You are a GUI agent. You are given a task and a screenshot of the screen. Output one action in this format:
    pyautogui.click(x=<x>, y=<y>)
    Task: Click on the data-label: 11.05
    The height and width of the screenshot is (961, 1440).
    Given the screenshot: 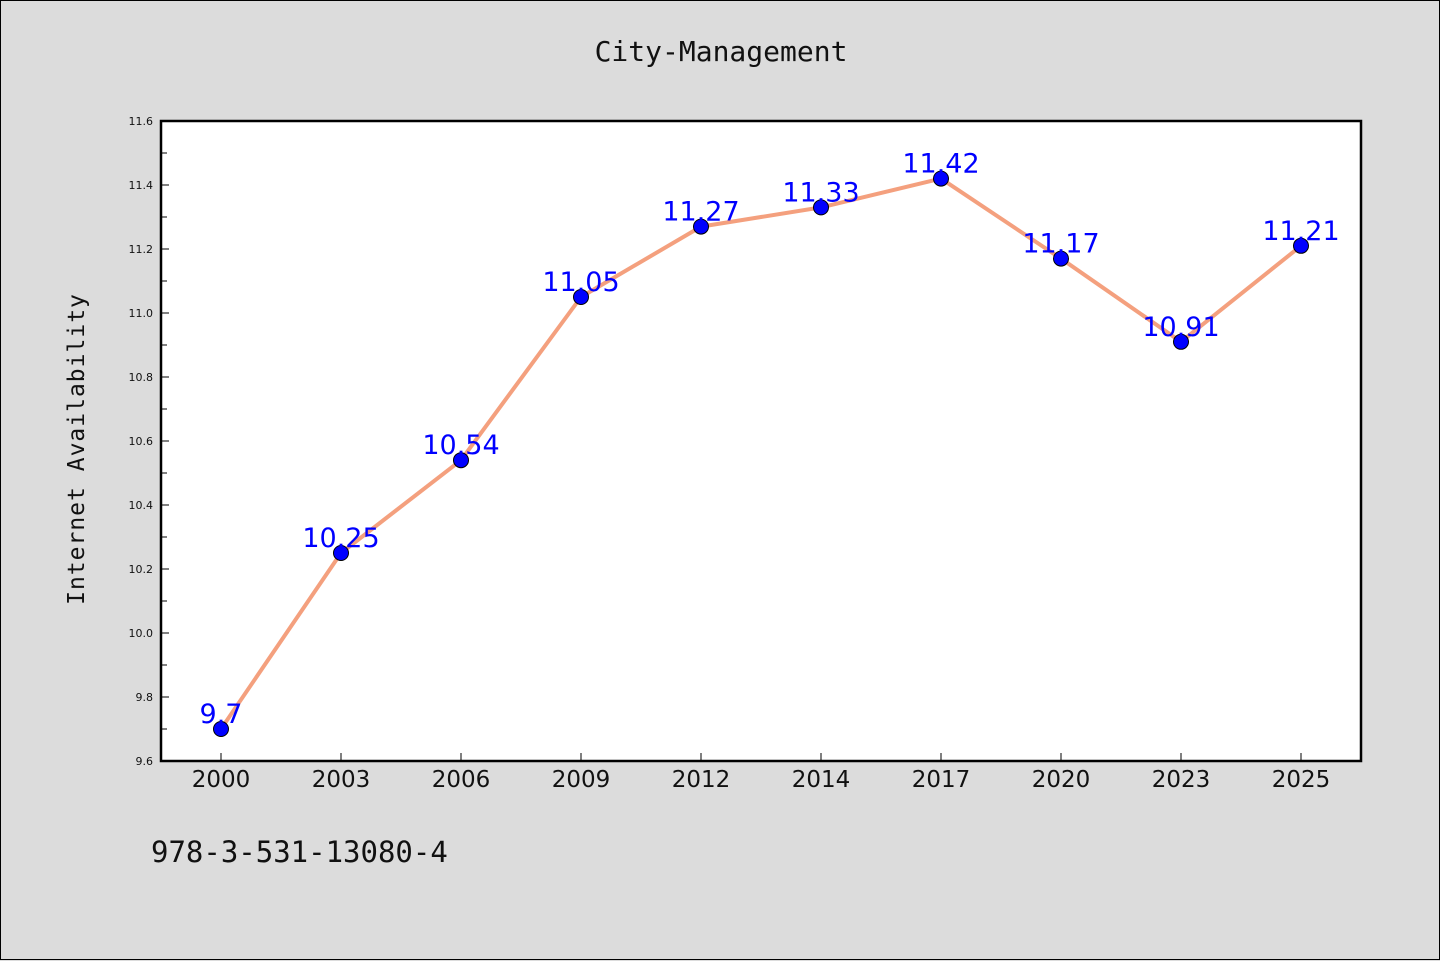 What is the action you would take?
    pyautogui.click(x=580, y=282)
    